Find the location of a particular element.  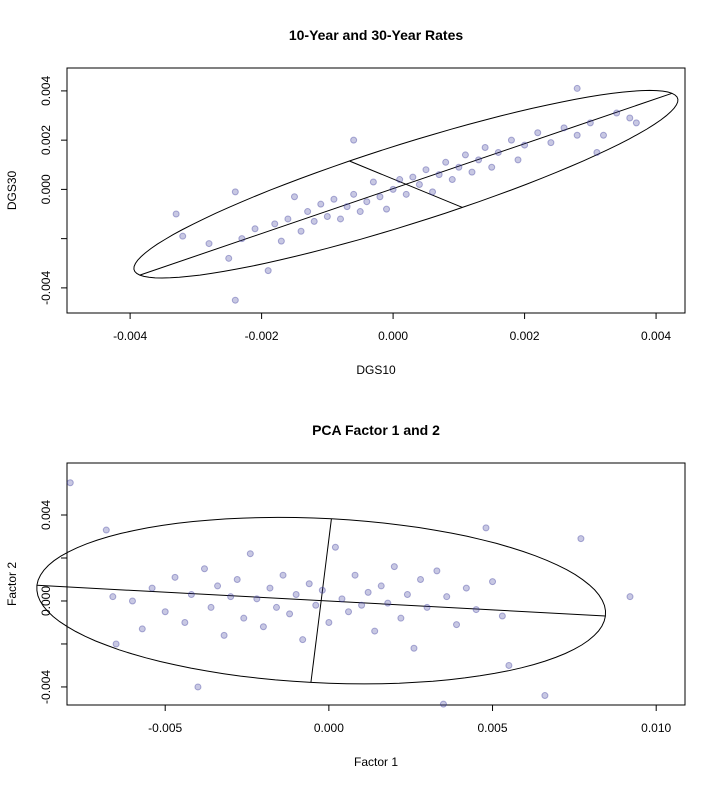

y-axis-label: Factor 2 is located at coordinates (12, 584).